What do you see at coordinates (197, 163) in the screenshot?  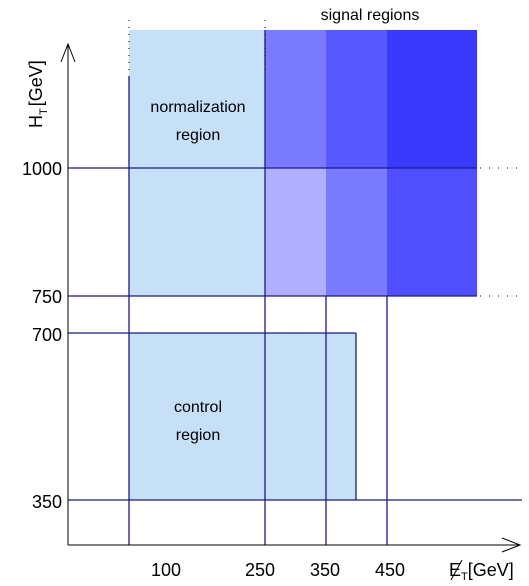 I see `normalization-region` at bounding box center [197, 163].